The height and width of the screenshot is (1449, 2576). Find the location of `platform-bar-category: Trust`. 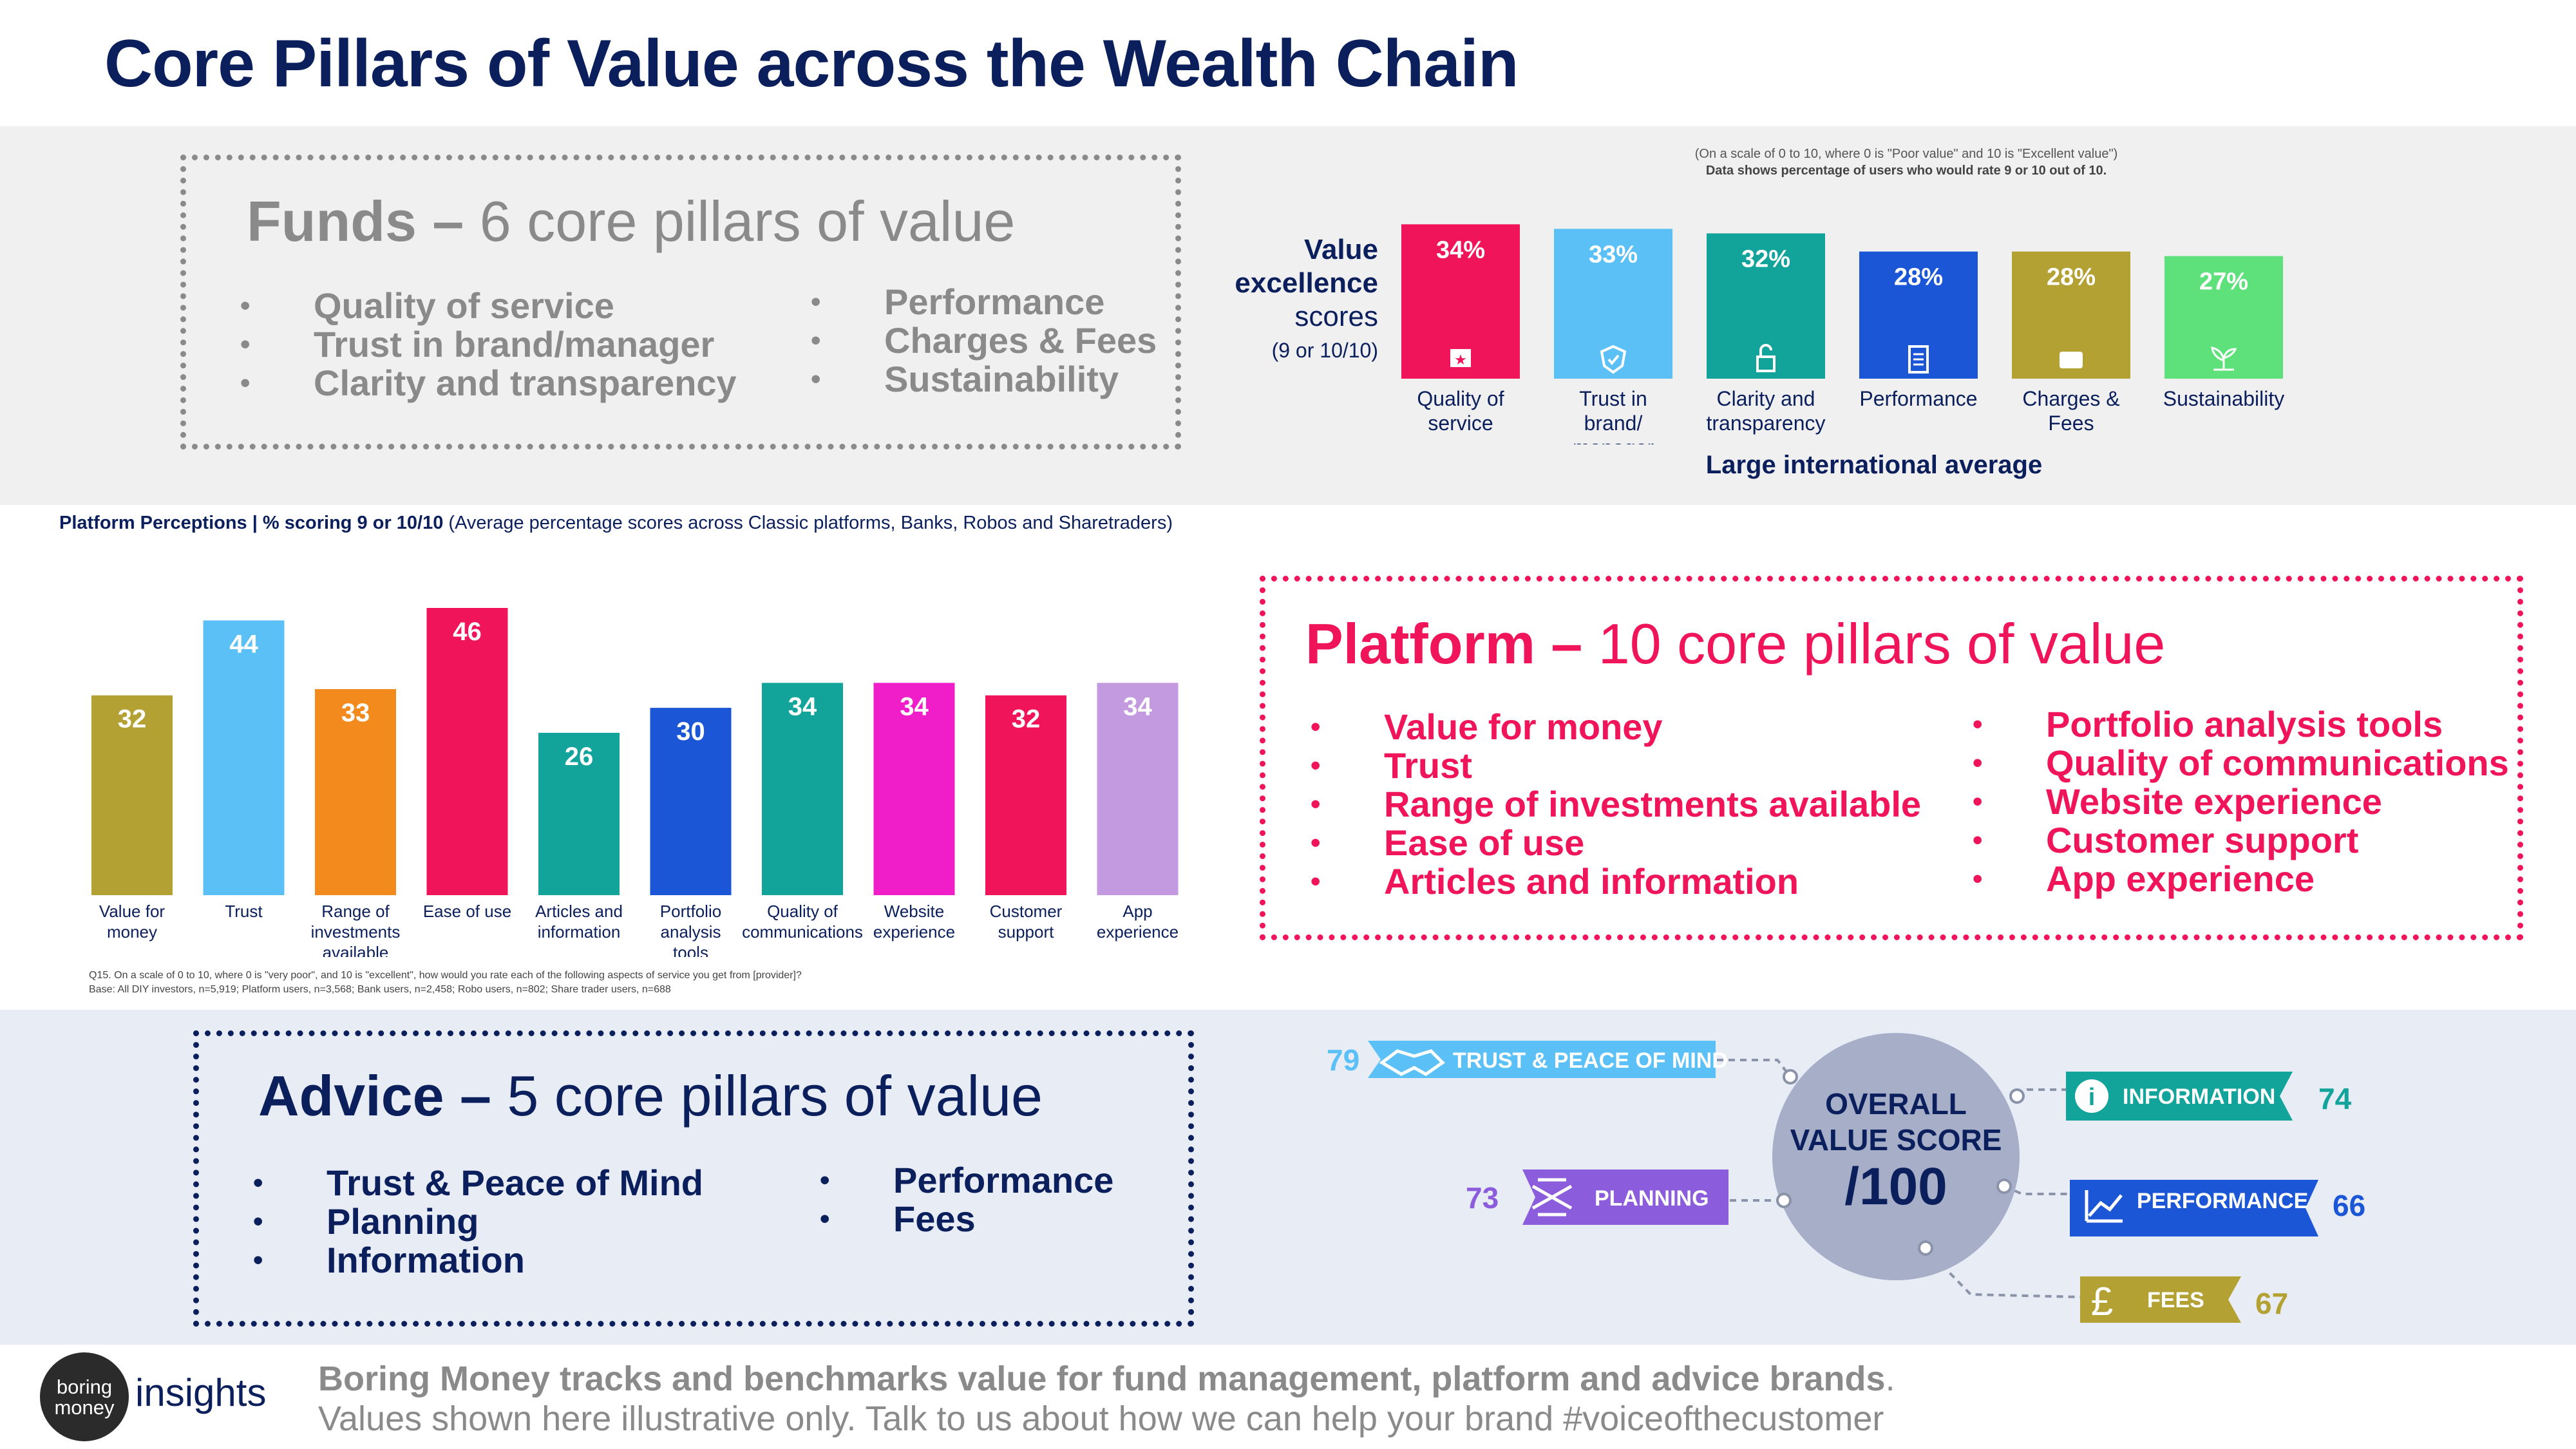

platform-bar-category: Trust is located at coordinates (244, 911).